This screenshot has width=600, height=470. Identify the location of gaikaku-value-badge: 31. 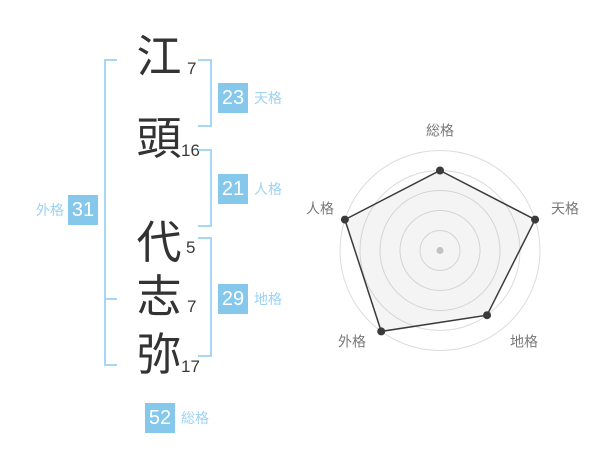
(83, 210).